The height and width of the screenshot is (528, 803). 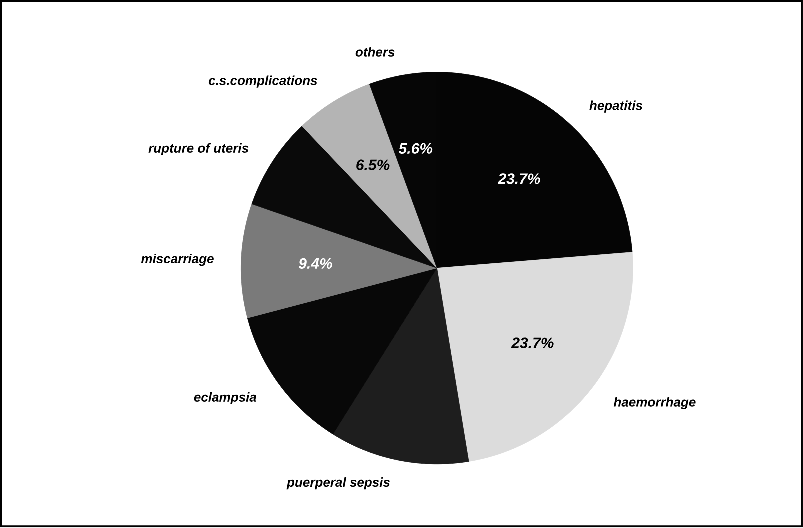 What do you see at coordinates (655, 404) in the screenshot?
I see `slice-label: haemorrhage` at bounding box center [655, 404].